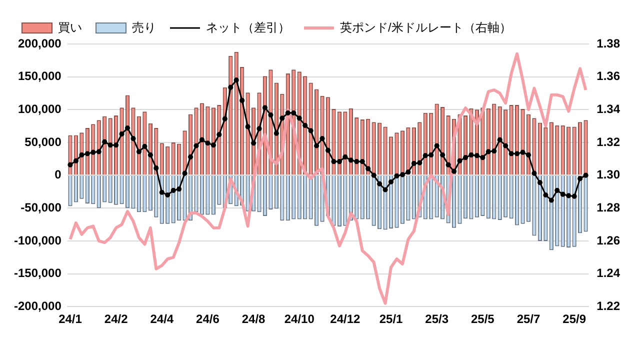 This screenshot has width=640, height=341. What do you see at coordinates (528, 319) in the screenshot?
I see `x-tick-label: 25/7` at bounding box center [528, 319].